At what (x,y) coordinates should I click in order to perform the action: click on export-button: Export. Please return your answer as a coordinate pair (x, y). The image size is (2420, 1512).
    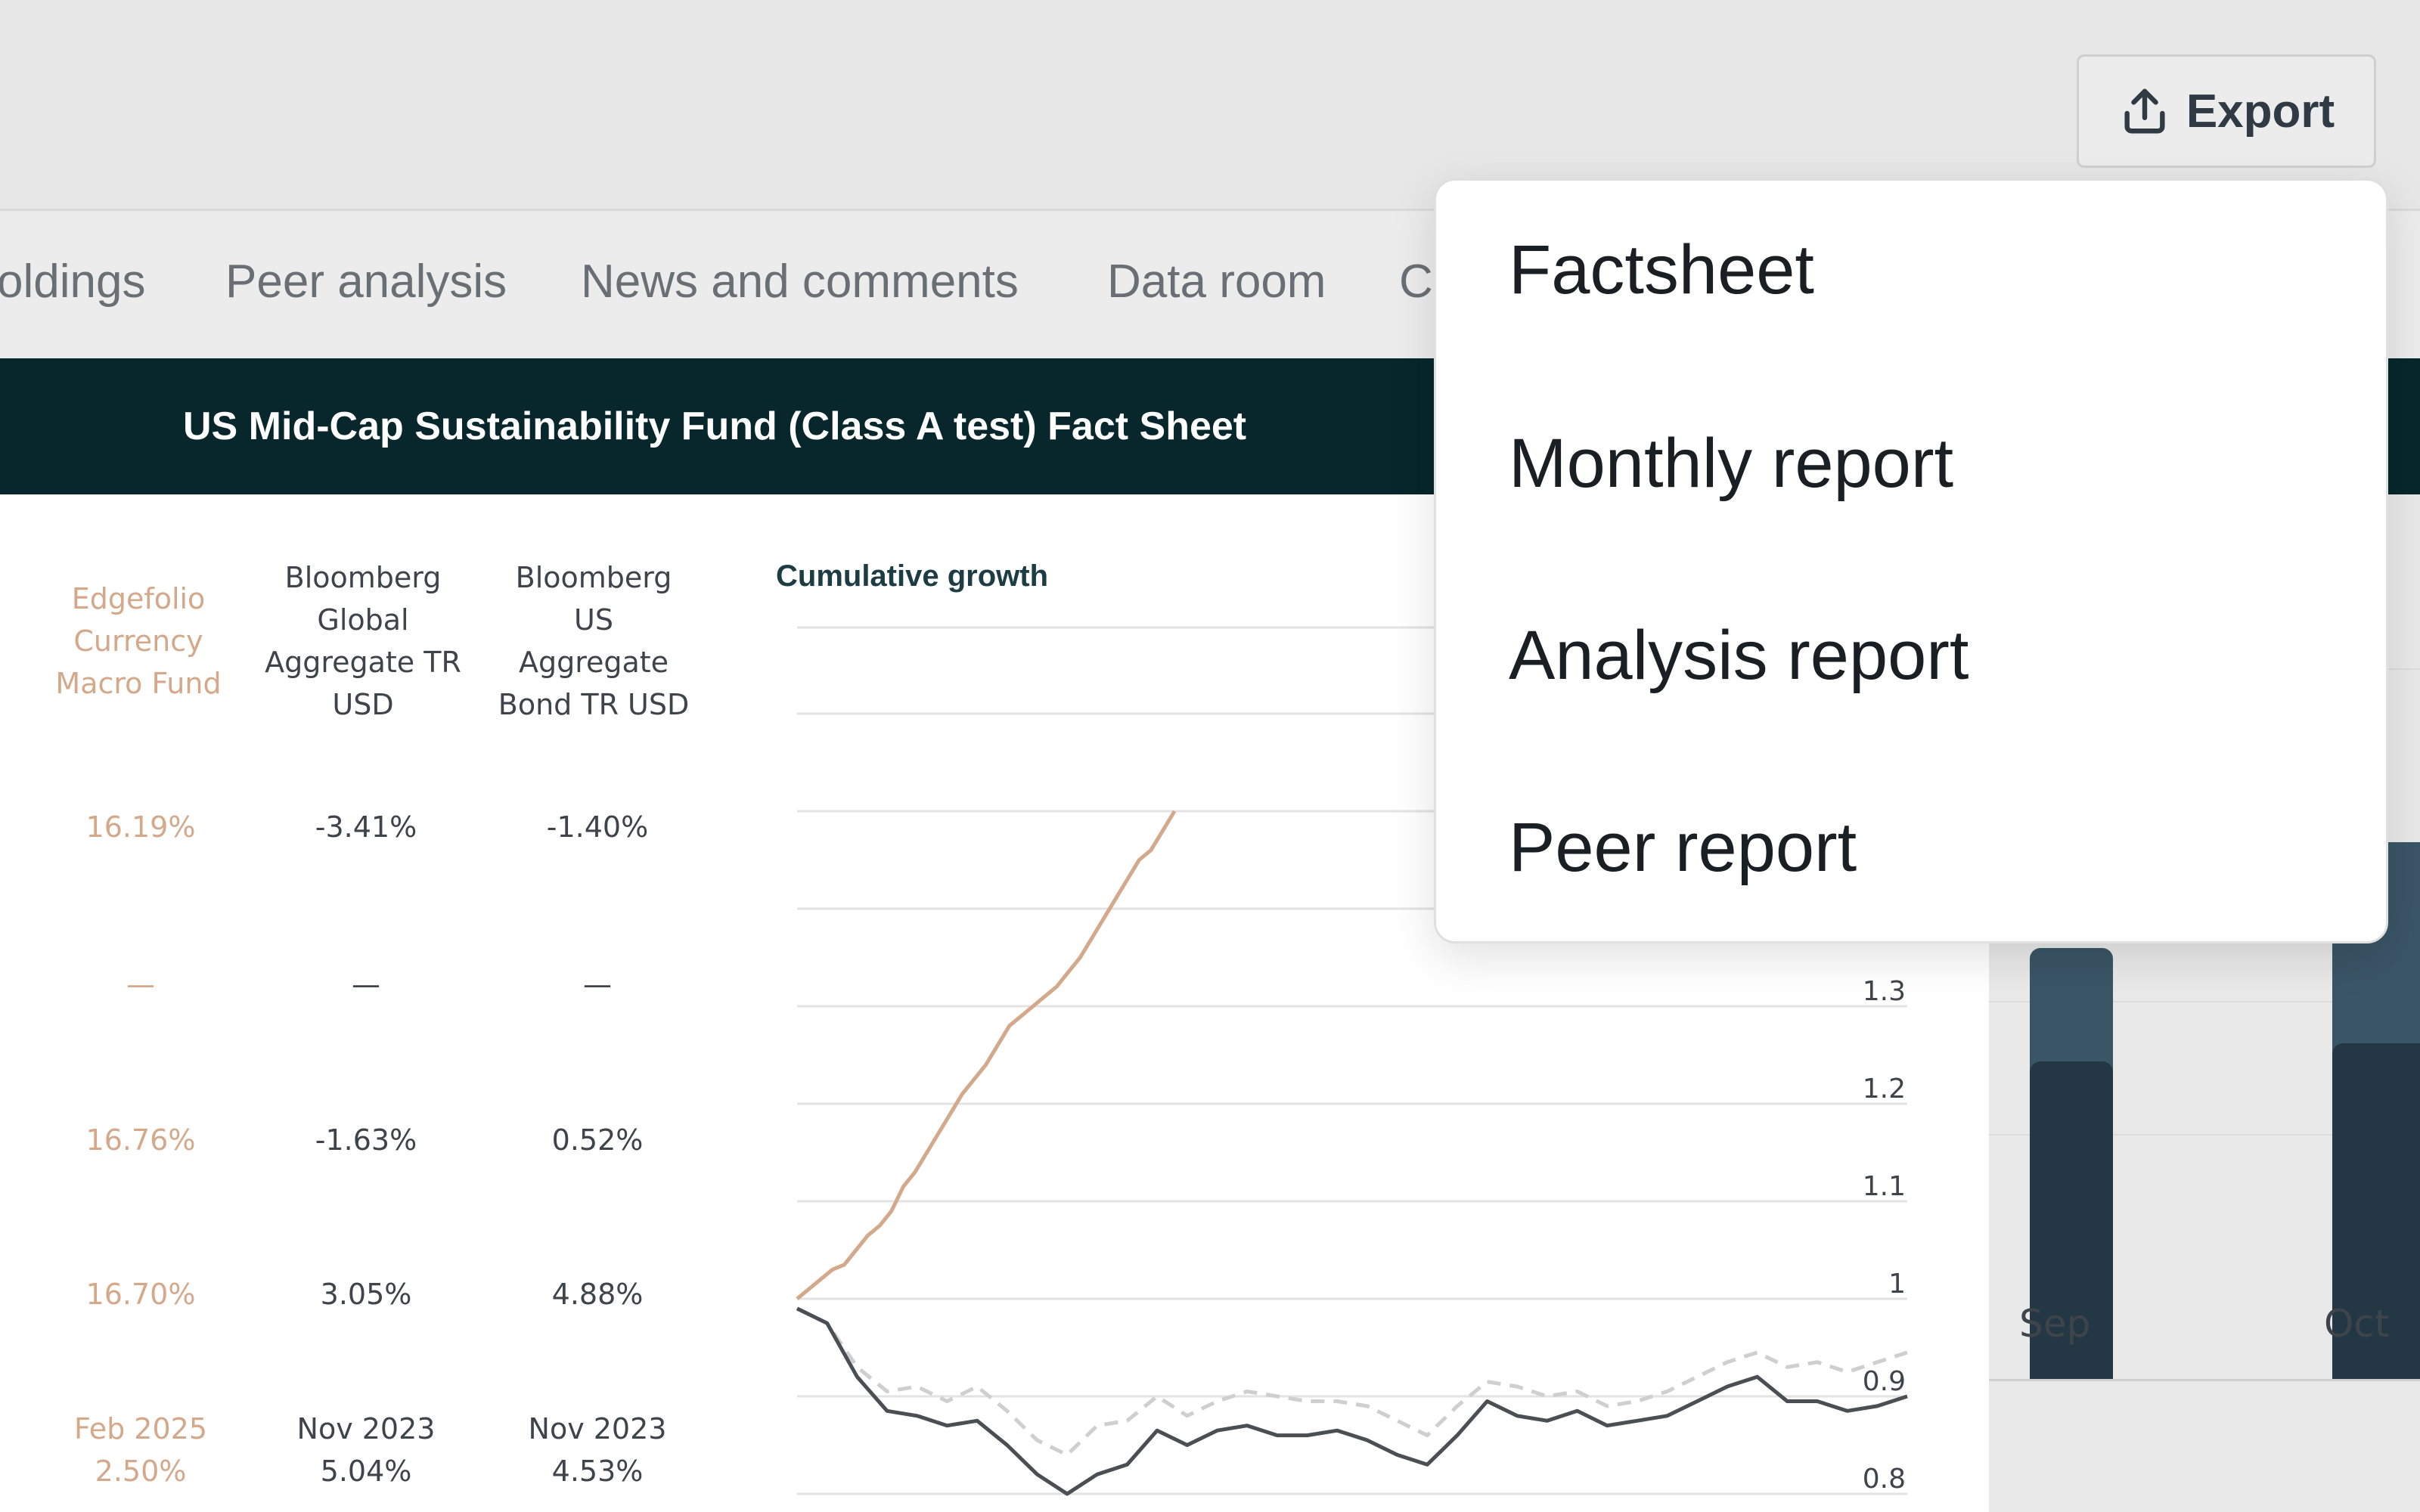
    Looking at the image, I should click on (2226, 111).